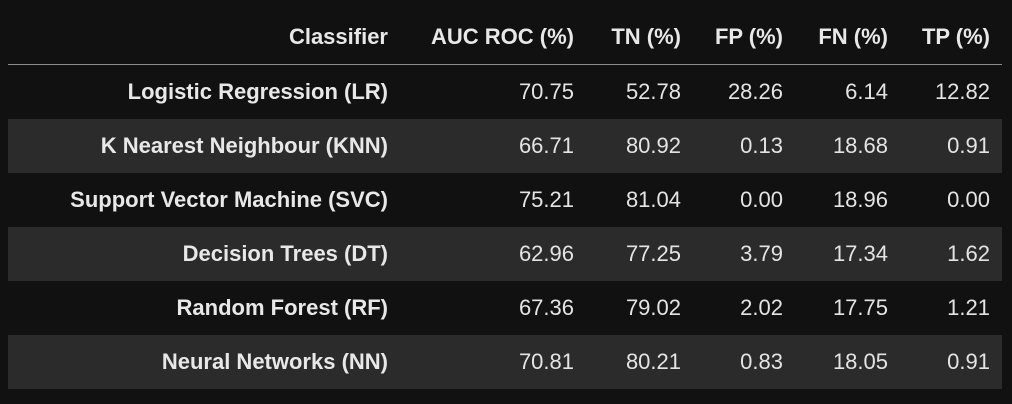 Image resolution: width=1012 pixels, height=404 pixels. Describe the element at coordinates (860, 199) in the screenshot. I see `cell-fn: 18.96` at that location.